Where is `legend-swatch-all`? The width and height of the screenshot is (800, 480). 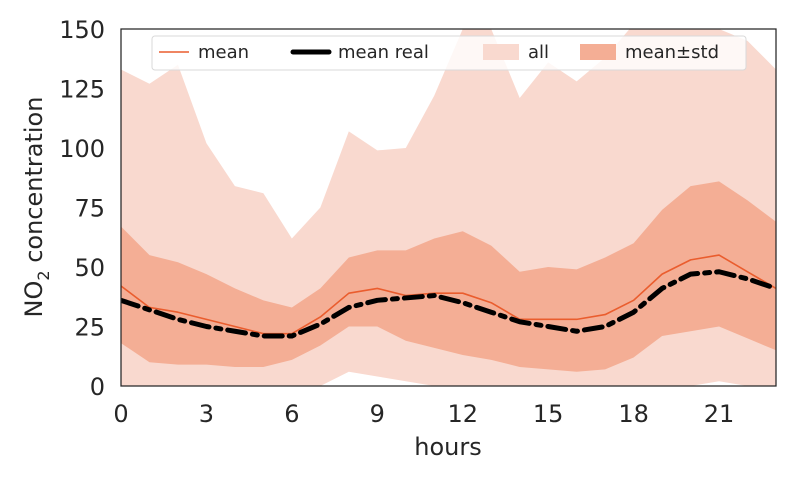
legend-swatch-all is located at coordinates (501, 52).